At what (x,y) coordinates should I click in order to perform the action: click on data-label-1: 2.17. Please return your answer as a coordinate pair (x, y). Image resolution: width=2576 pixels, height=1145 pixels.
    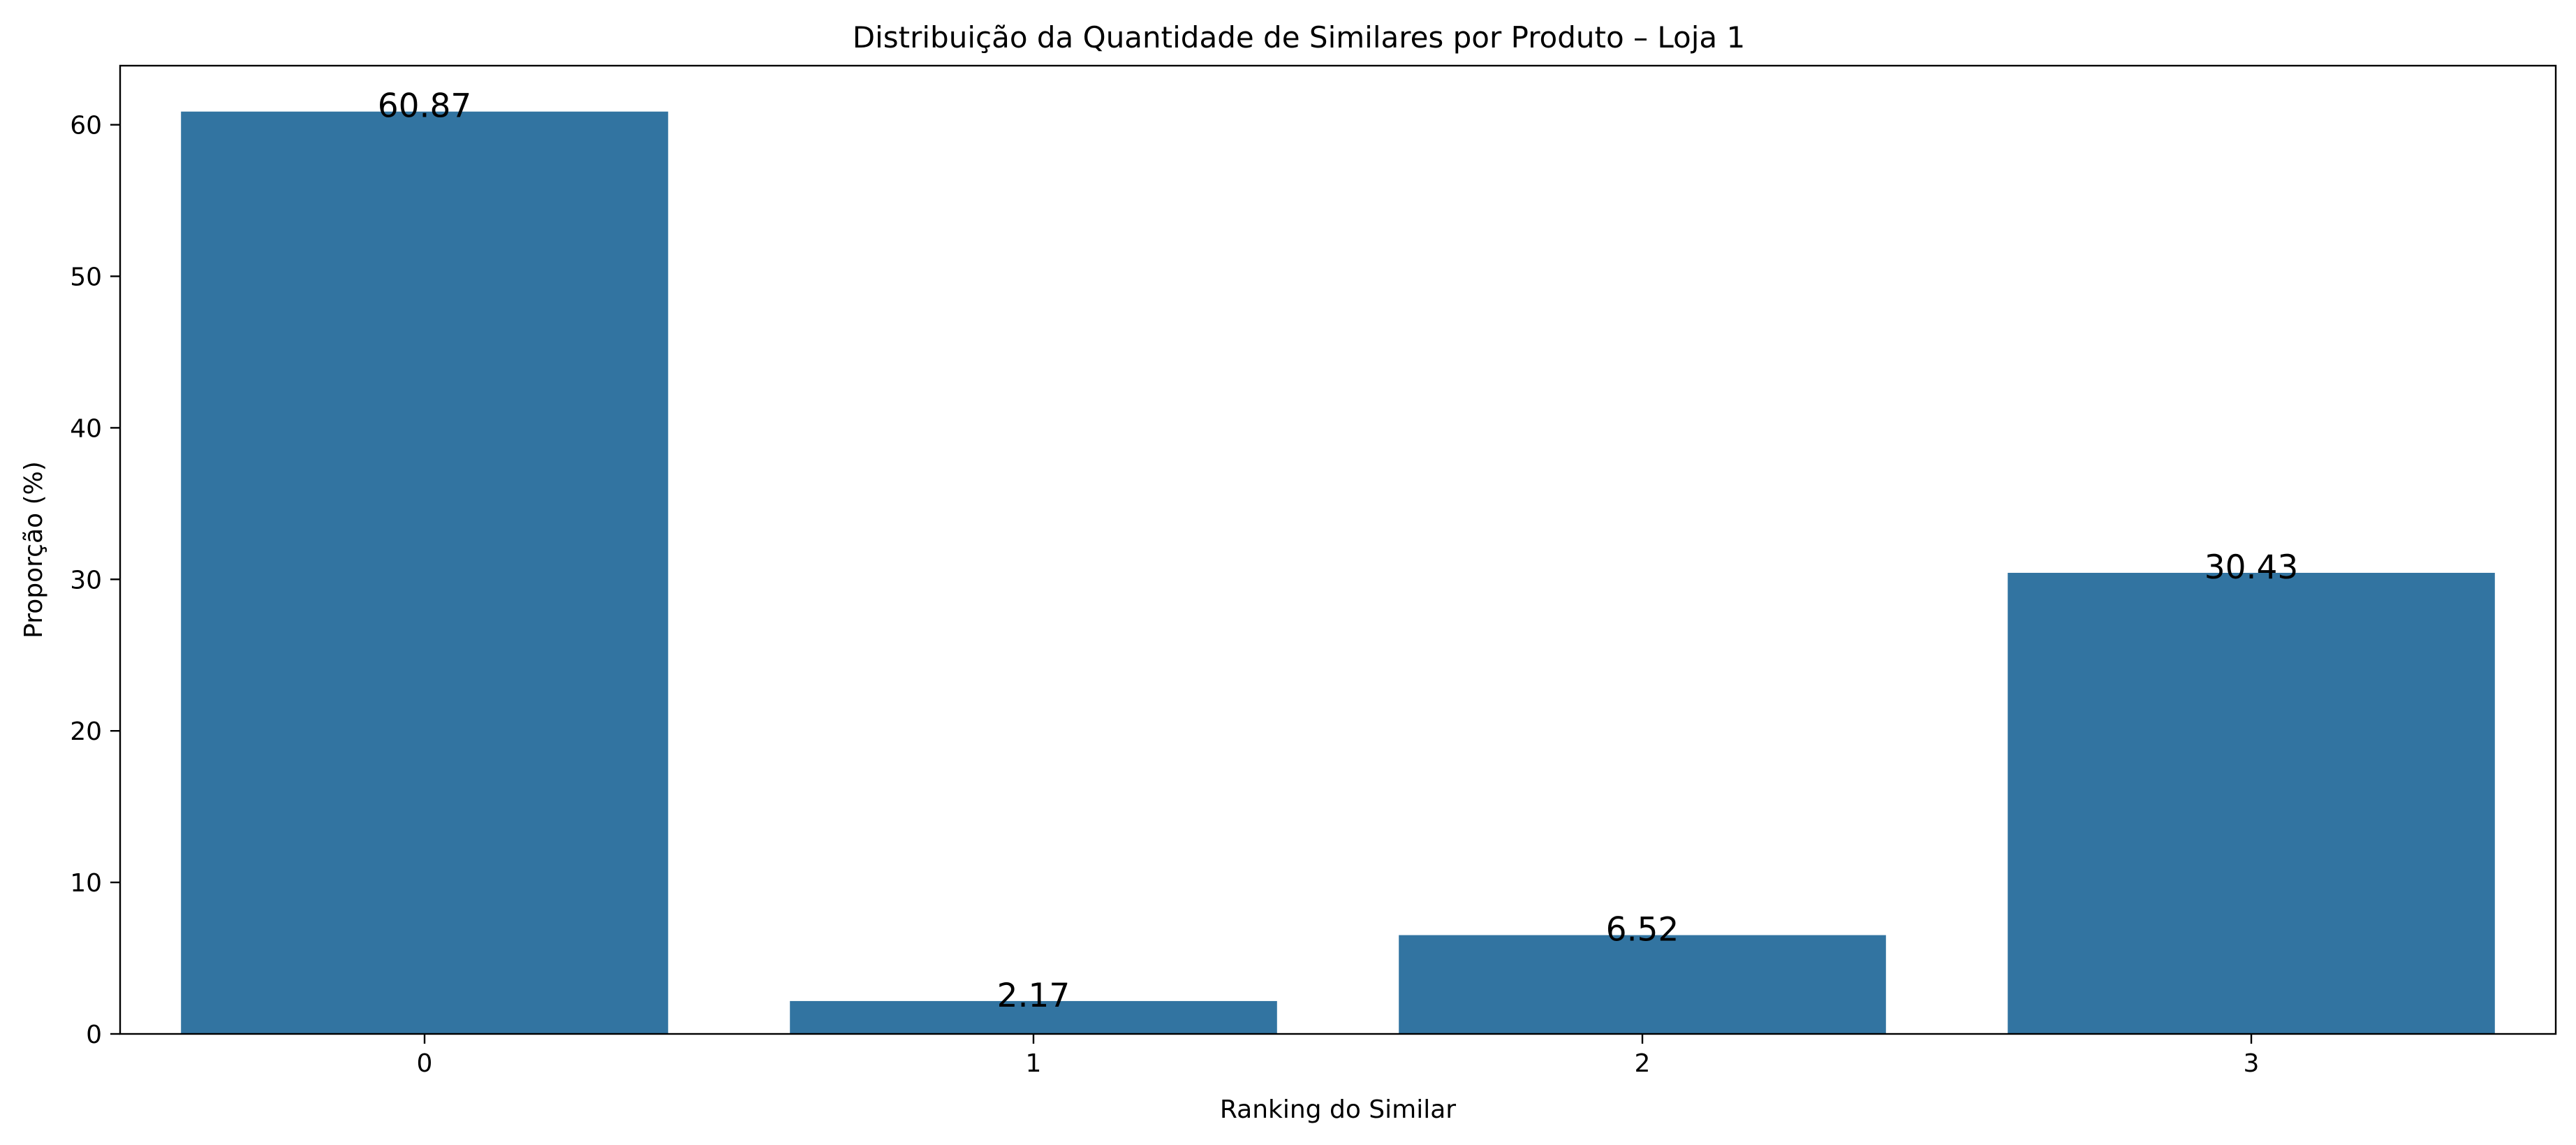
    Looking at the image, I should click on (1033, 996).